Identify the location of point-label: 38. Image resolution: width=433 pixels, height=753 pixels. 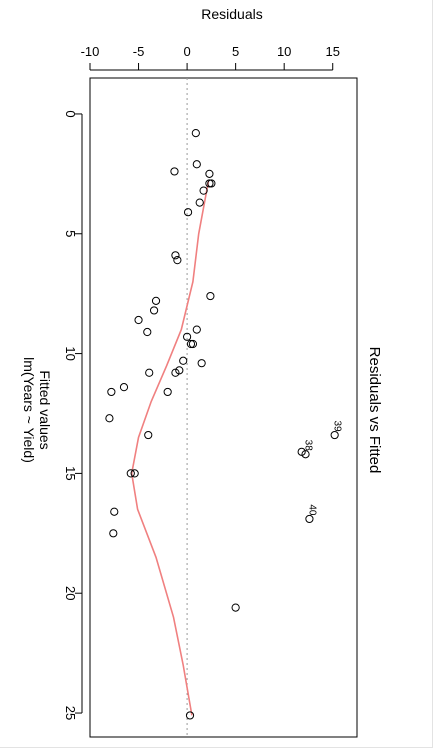
(308, 446).